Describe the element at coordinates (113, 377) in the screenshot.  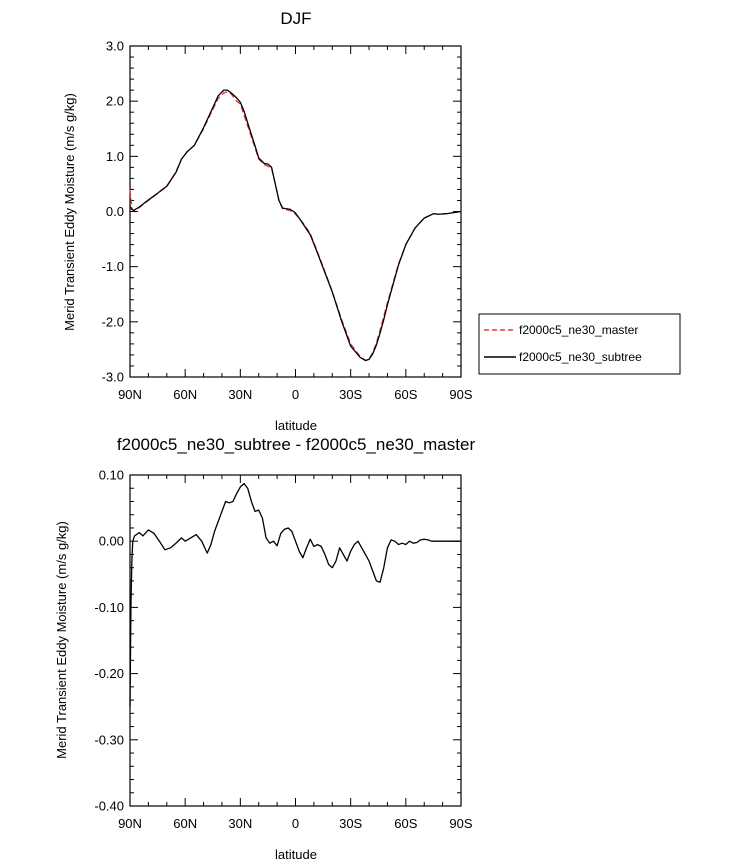
I see `y-tick-label: -3.0` at that location.